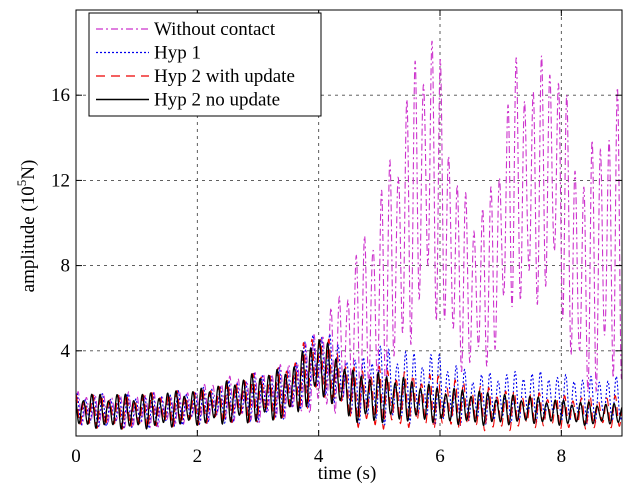 This screenshot has height=489, width=623. I want to click on legend-entry: Without contact, so click(186, 29).